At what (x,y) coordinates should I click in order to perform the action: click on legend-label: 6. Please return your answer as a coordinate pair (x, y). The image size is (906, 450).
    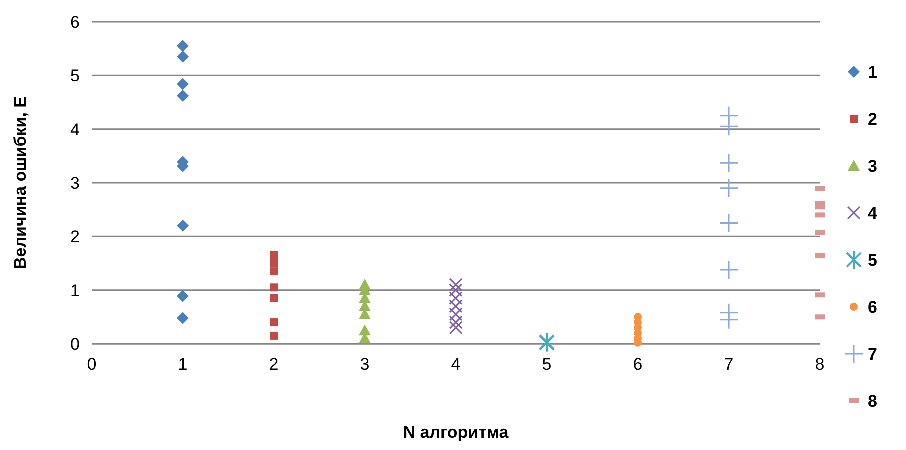
    Looking at the image, I should click on (873, 307).